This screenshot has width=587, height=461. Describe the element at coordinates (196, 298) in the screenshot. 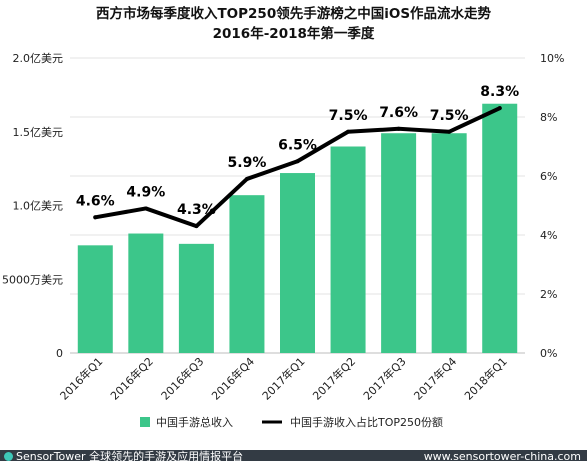

I see `bar-2016年Q3` at that location.